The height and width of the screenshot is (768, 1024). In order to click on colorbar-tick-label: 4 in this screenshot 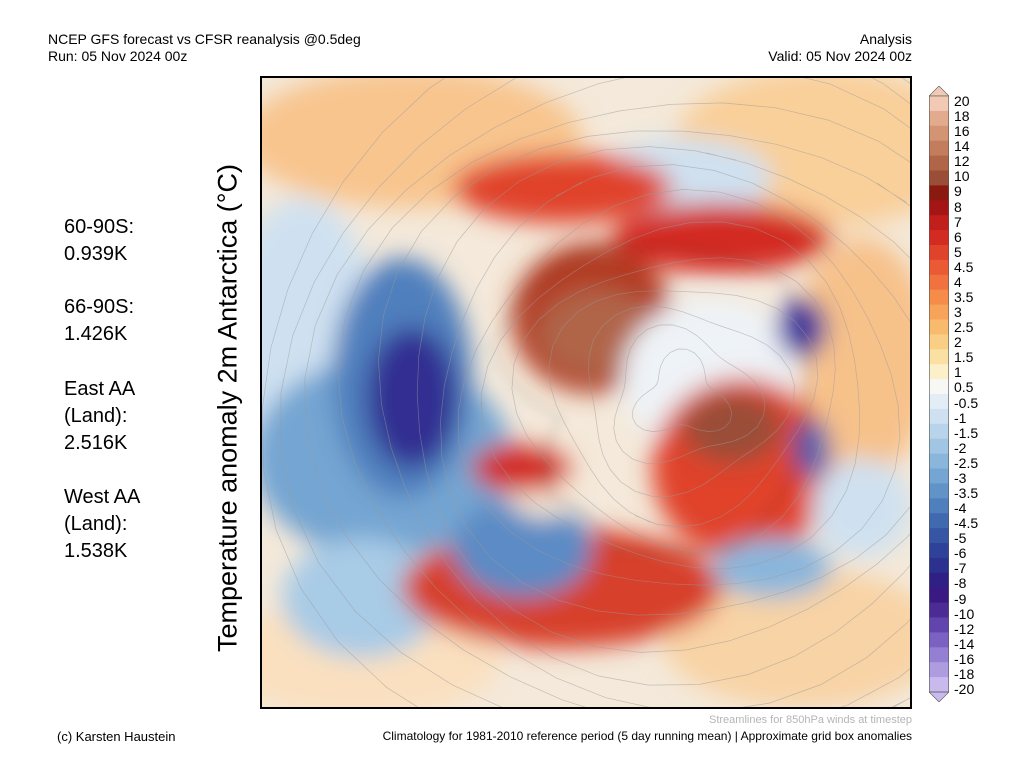, I will do `click(958, 281)`.